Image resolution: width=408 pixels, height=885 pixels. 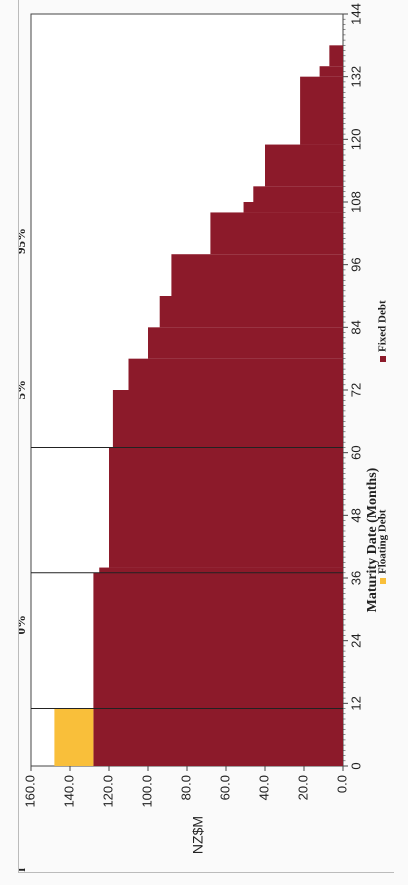 What do you see at coordinates (355, 327) in the screenshot?
I see `x-tick-label-84: 84` at bounding box center [355, 327].